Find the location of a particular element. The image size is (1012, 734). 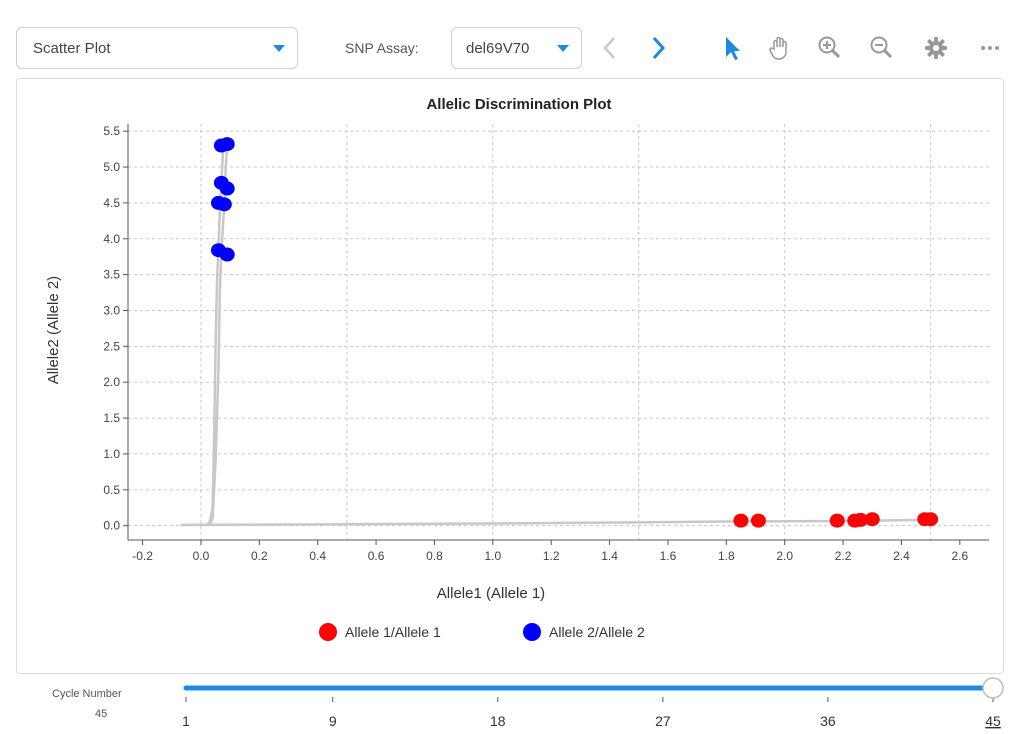

gear-icon is located at coordinates (936, 48).